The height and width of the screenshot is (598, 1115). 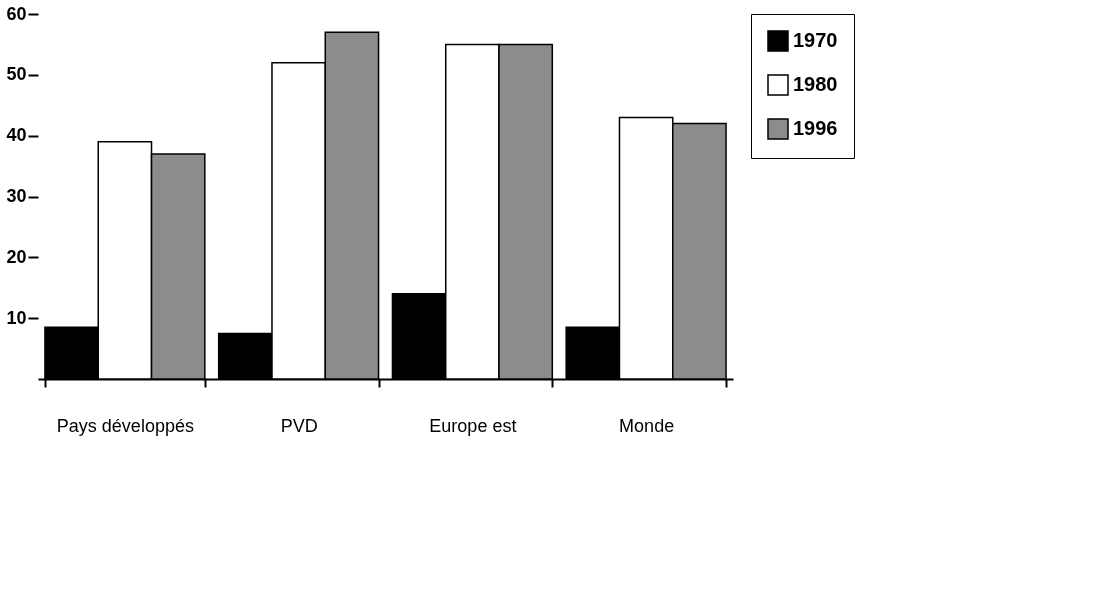 I want to click on y-tick-label: 10, so click(x=16, y=317).